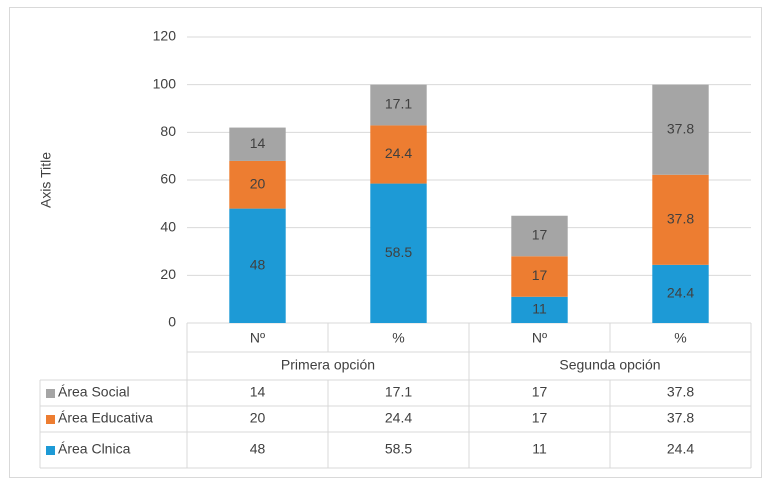  Describe the element at coordinates (168, 131) in the screenshot. I see `y-tick-label: 80` at that location.